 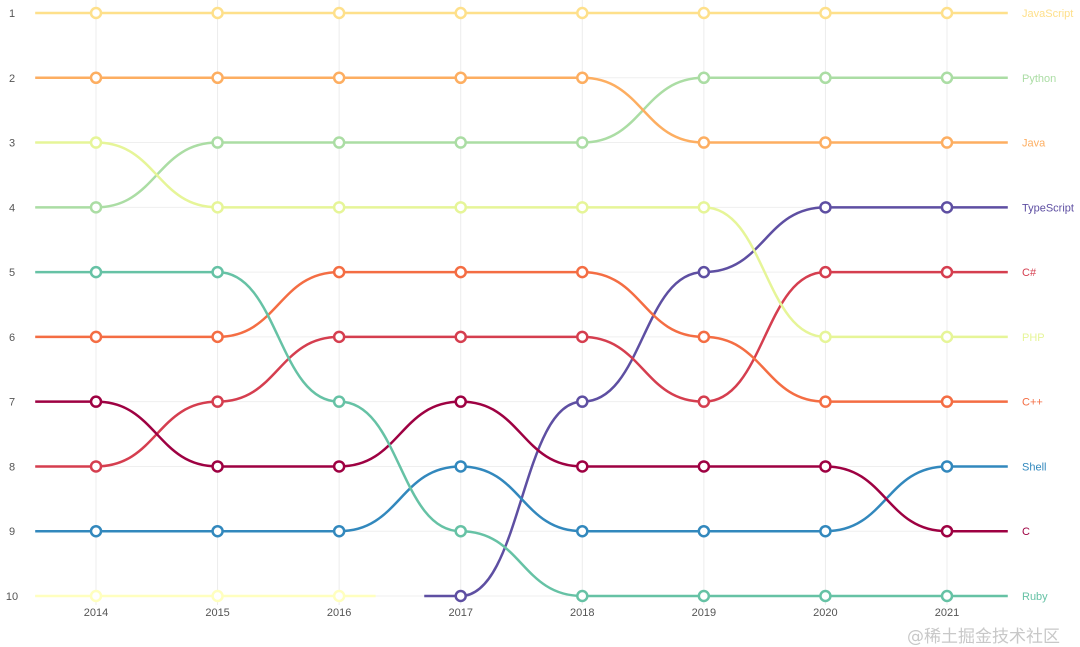 I want to click on series-label: JavaScript, so click(x=1047, y=14).